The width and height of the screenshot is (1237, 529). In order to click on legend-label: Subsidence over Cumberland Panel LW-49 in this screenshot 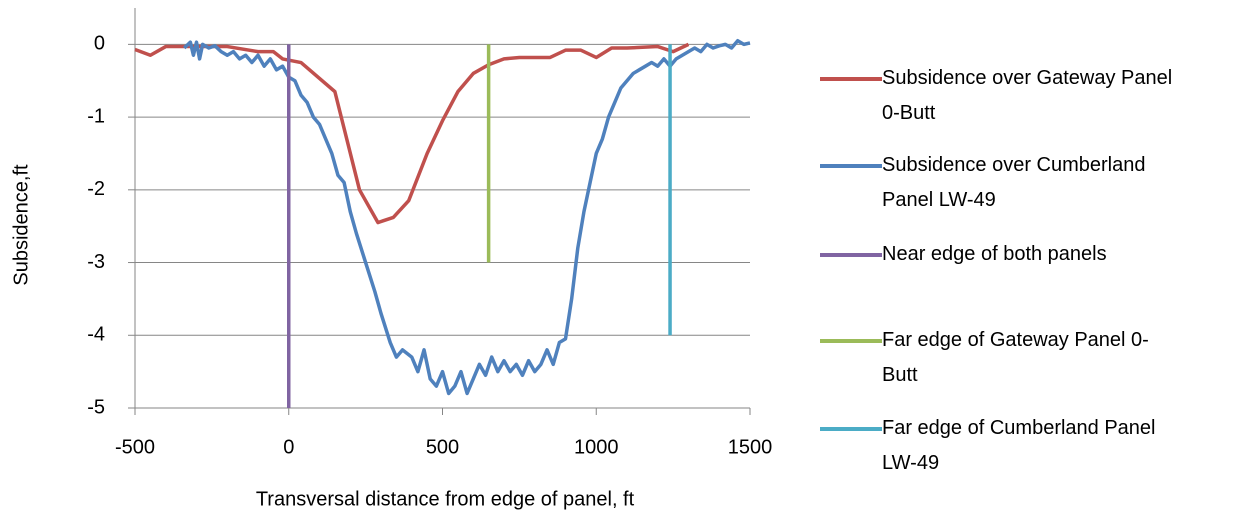, I will do `click(1014, 182)`.